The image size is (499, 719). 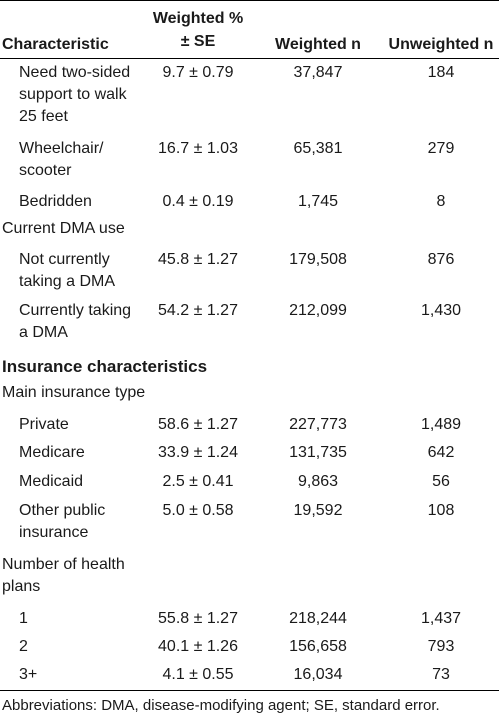 I want to click on row-unweighted-n: 279, so click(x=441, y=148).